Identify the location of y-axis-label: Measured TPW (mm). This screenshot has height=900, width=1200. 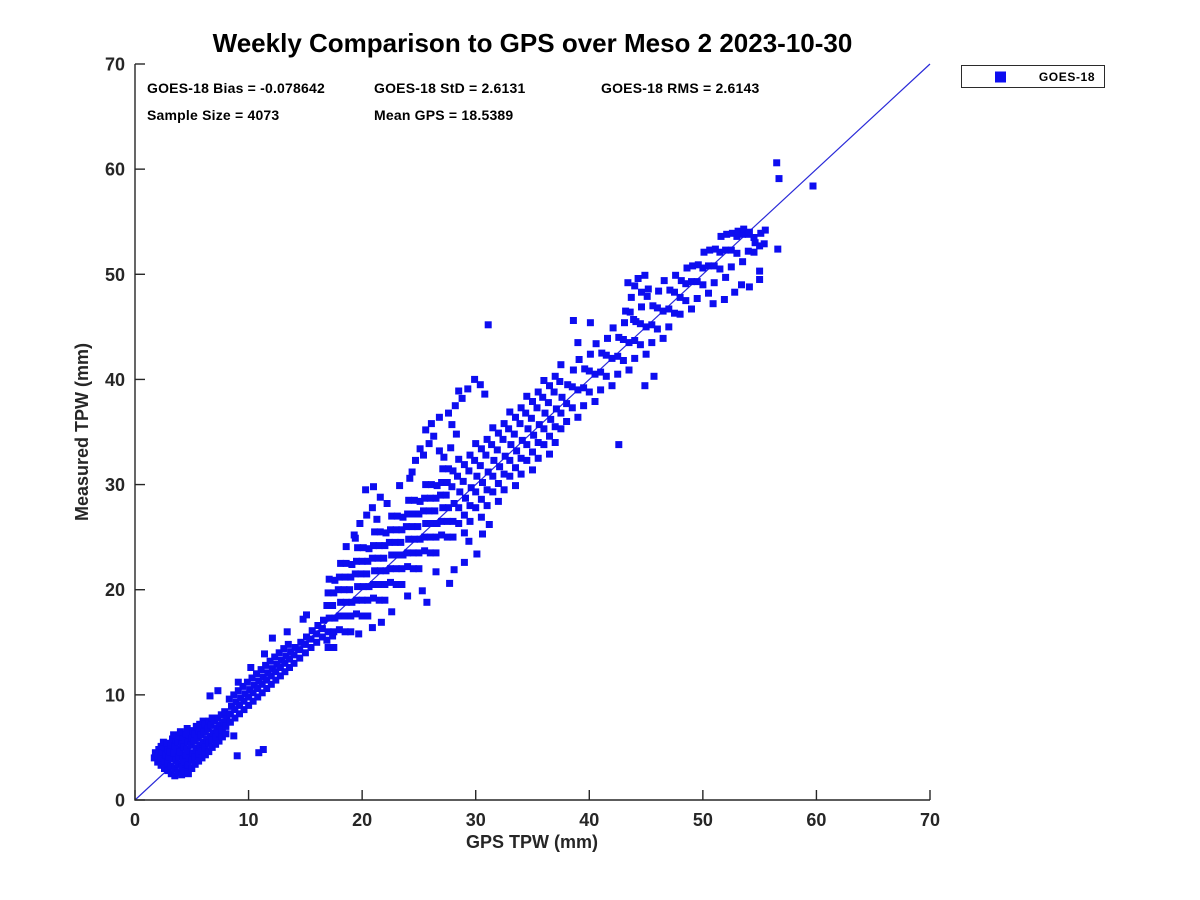
(82, 432).